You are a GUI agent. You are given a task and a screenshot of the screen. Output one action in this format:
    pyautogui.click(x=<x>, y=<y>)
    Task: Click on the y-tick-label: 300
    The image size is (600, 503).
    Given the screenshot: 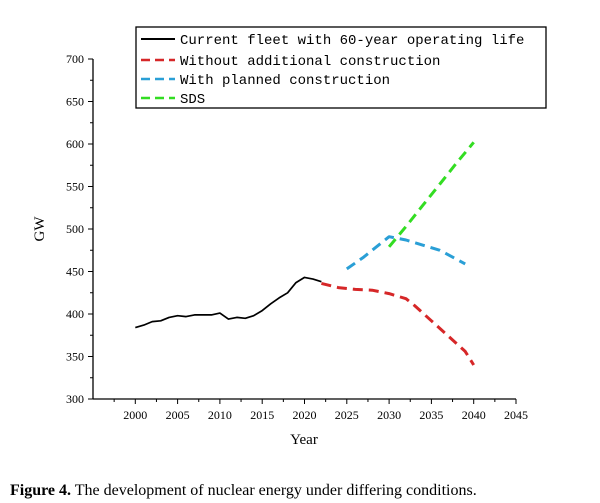 What is the action you would take?
    pyautogui.click(x=75, y=399)
    